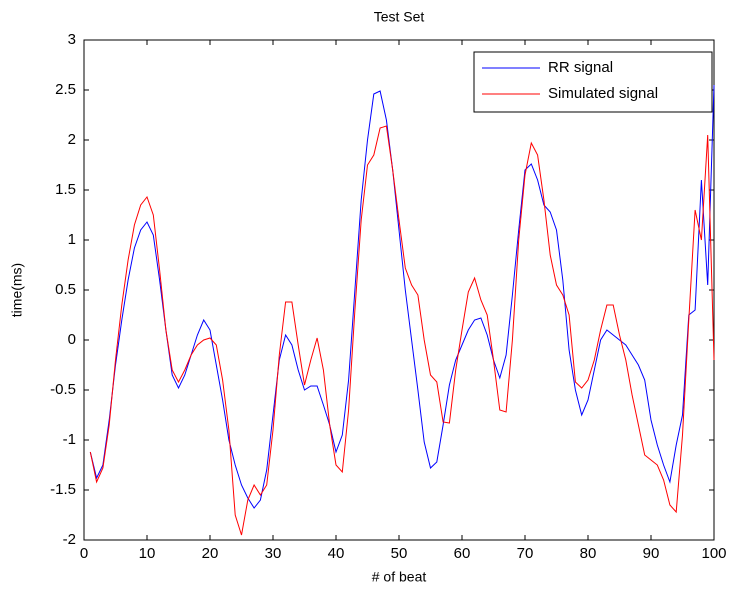 The image size is (734, 596). Describe the element at coordinates (399, 17) in the screenshot. I see `chart-title: Test Set` at that location.